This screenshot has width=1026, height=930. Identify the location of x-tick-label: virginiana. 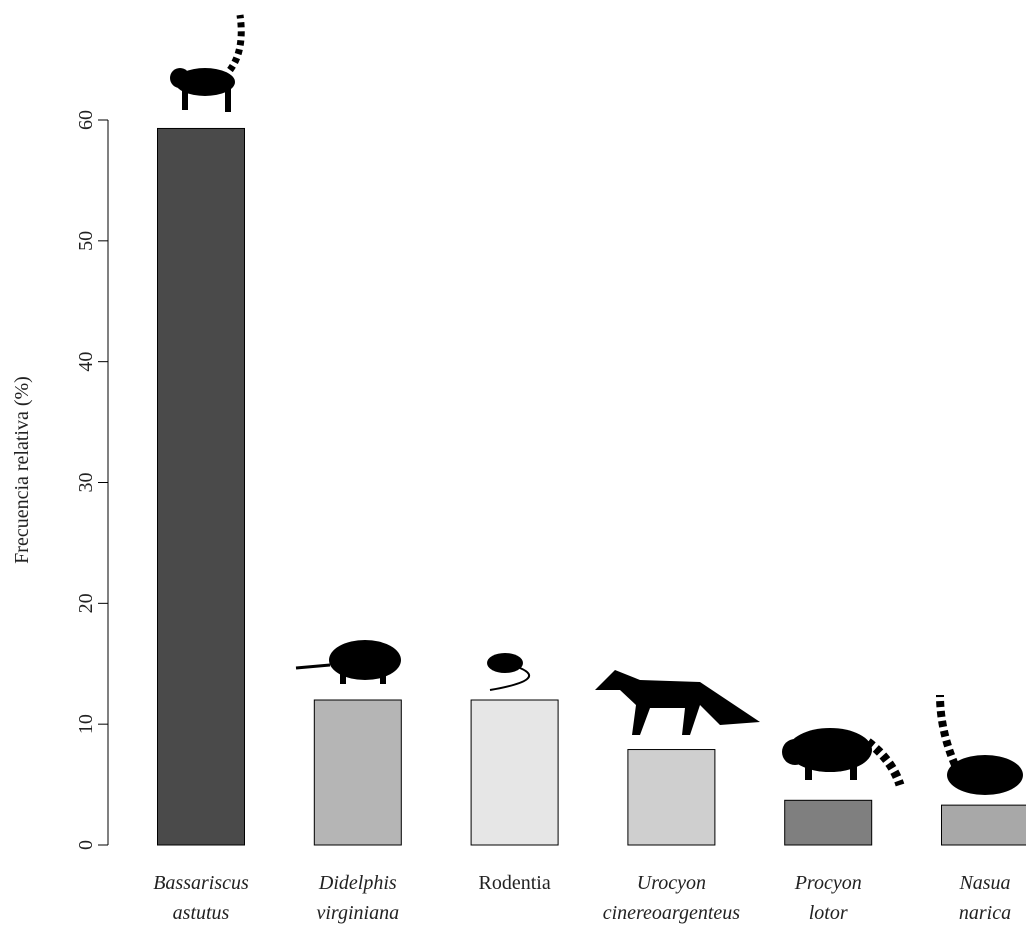
(358, 913).